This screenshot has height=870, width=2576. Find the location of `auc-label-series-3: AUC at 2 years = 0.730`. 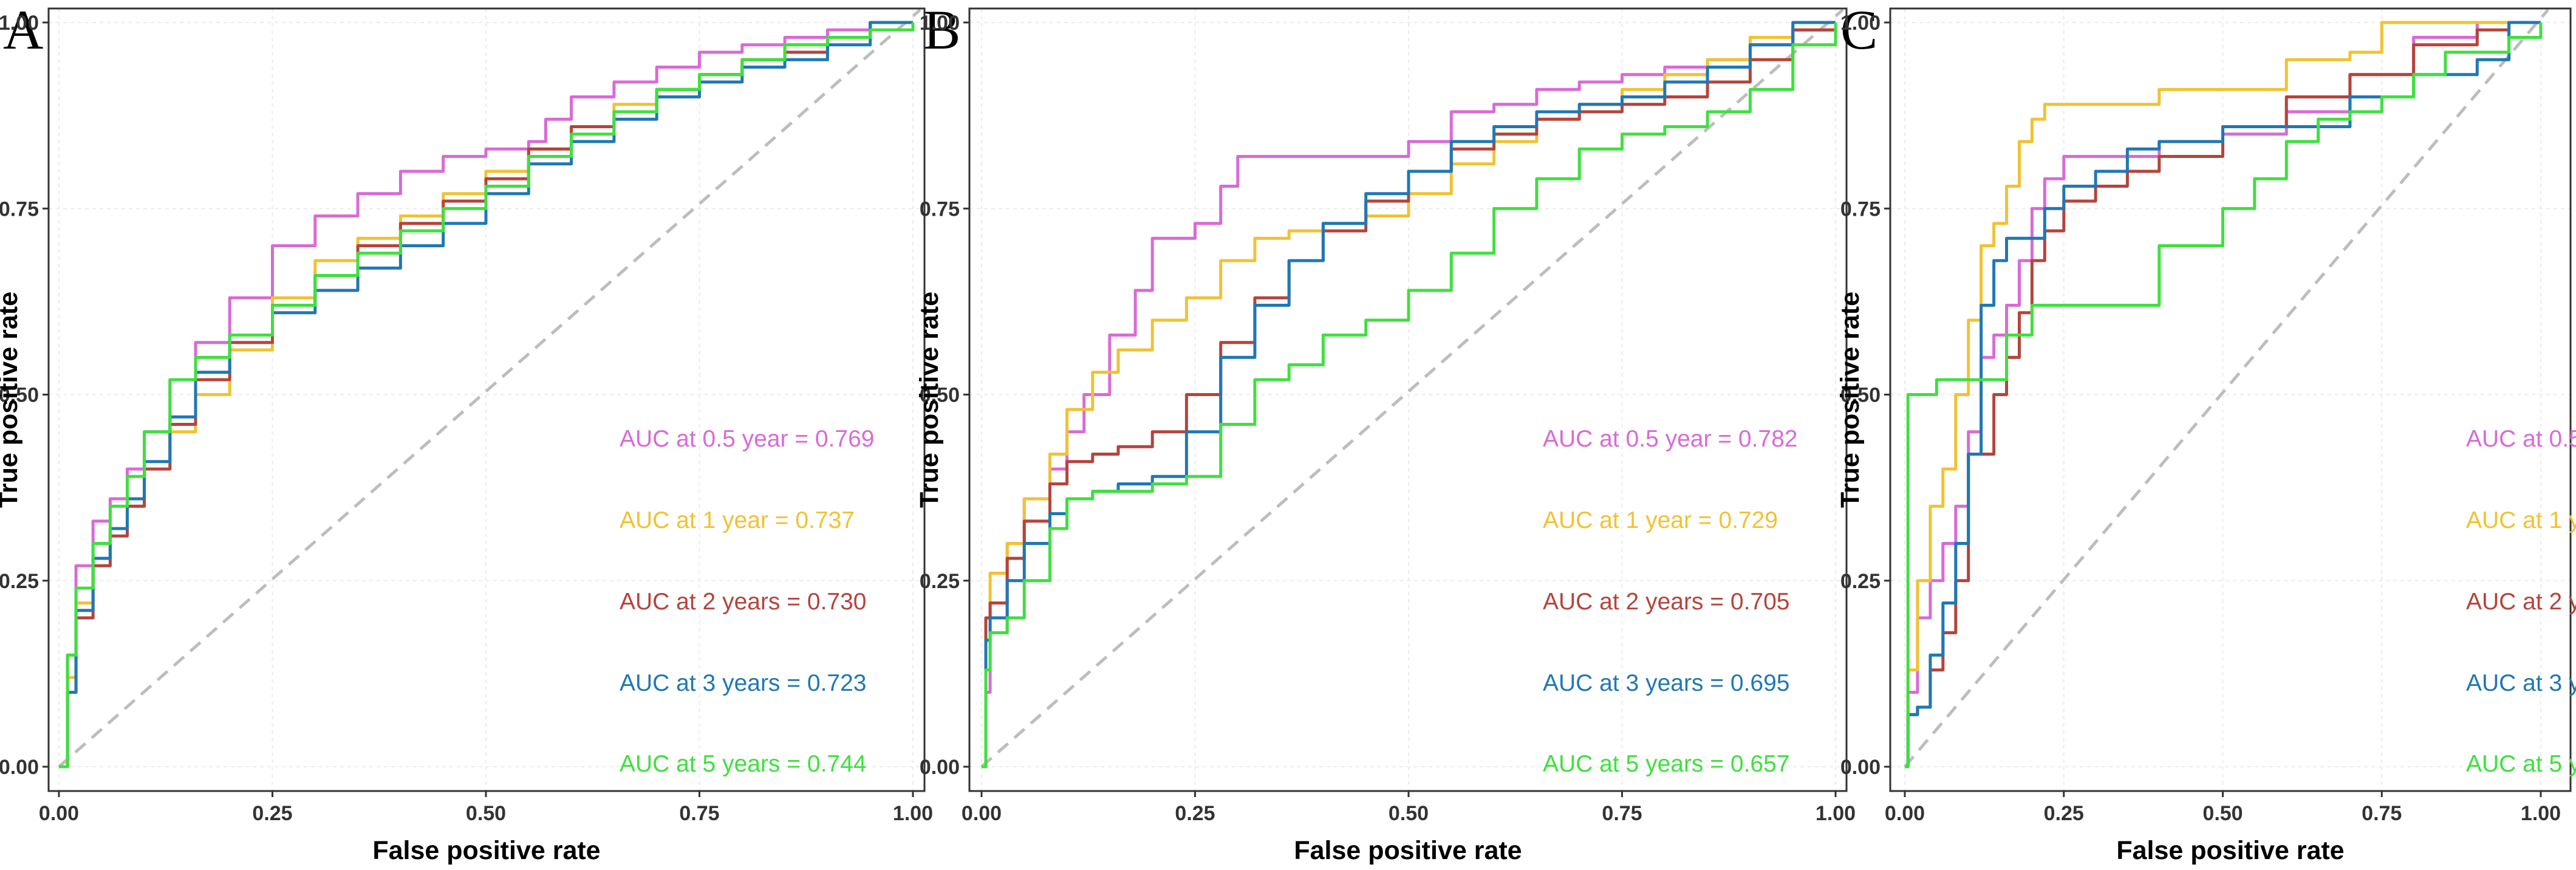

auc-label-series-3: AUC at 2 years = 0.730 is located at coordinates (743, 602).